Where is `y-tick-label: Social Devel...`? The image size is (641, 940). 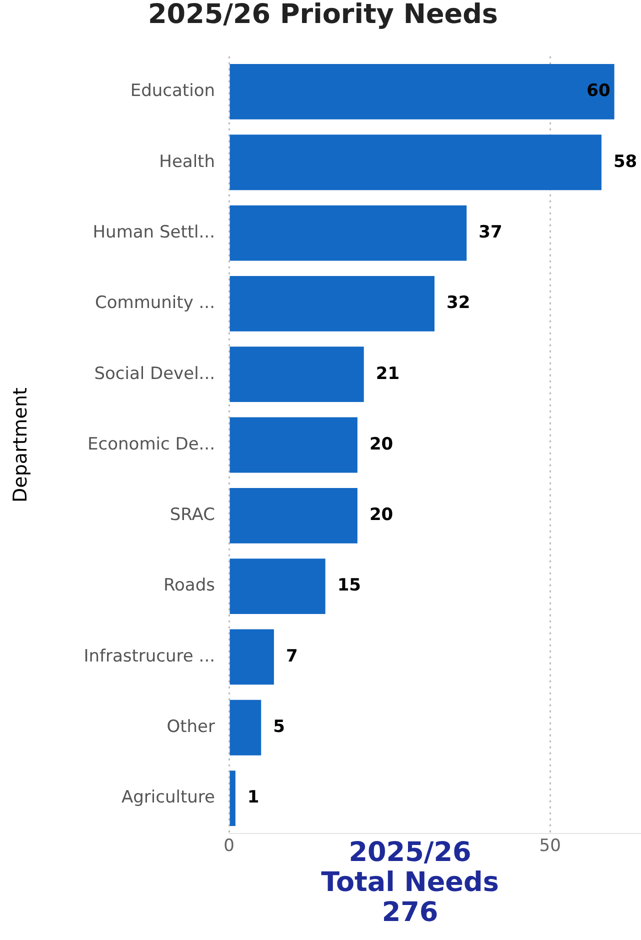
y-tick-label: Social Devel... is located at coordinates (154, 374).